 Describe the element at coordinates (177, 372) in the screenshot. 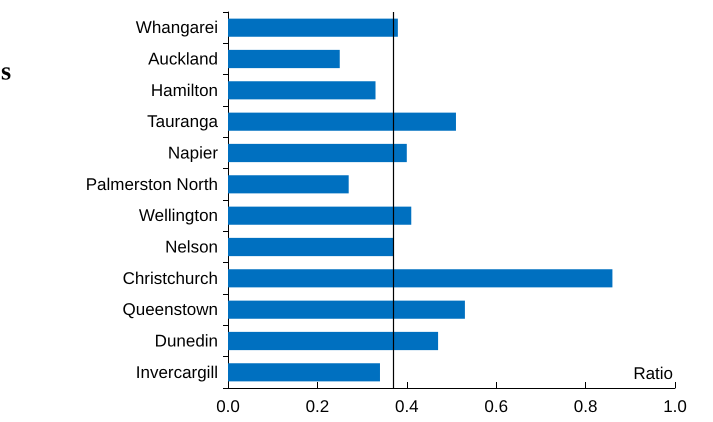

I see `y-tick-label: Invercargill` at that location.